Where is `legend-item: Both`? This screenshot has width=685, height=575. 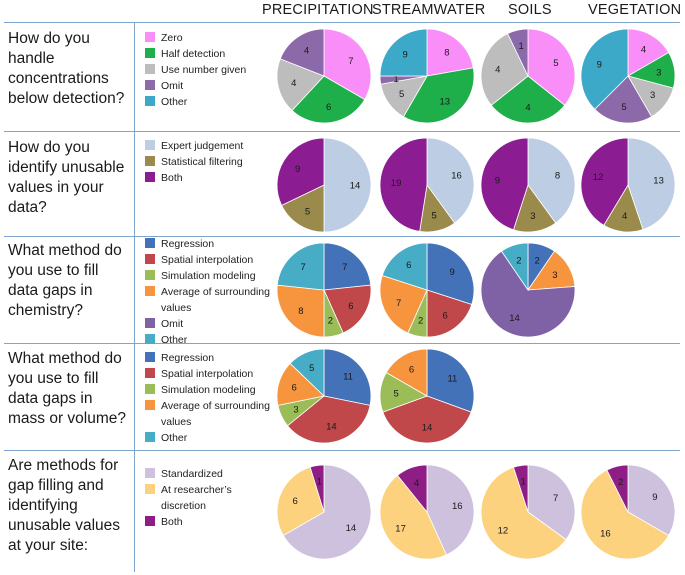
legend-item: Both is located at coordinates (212, 178).